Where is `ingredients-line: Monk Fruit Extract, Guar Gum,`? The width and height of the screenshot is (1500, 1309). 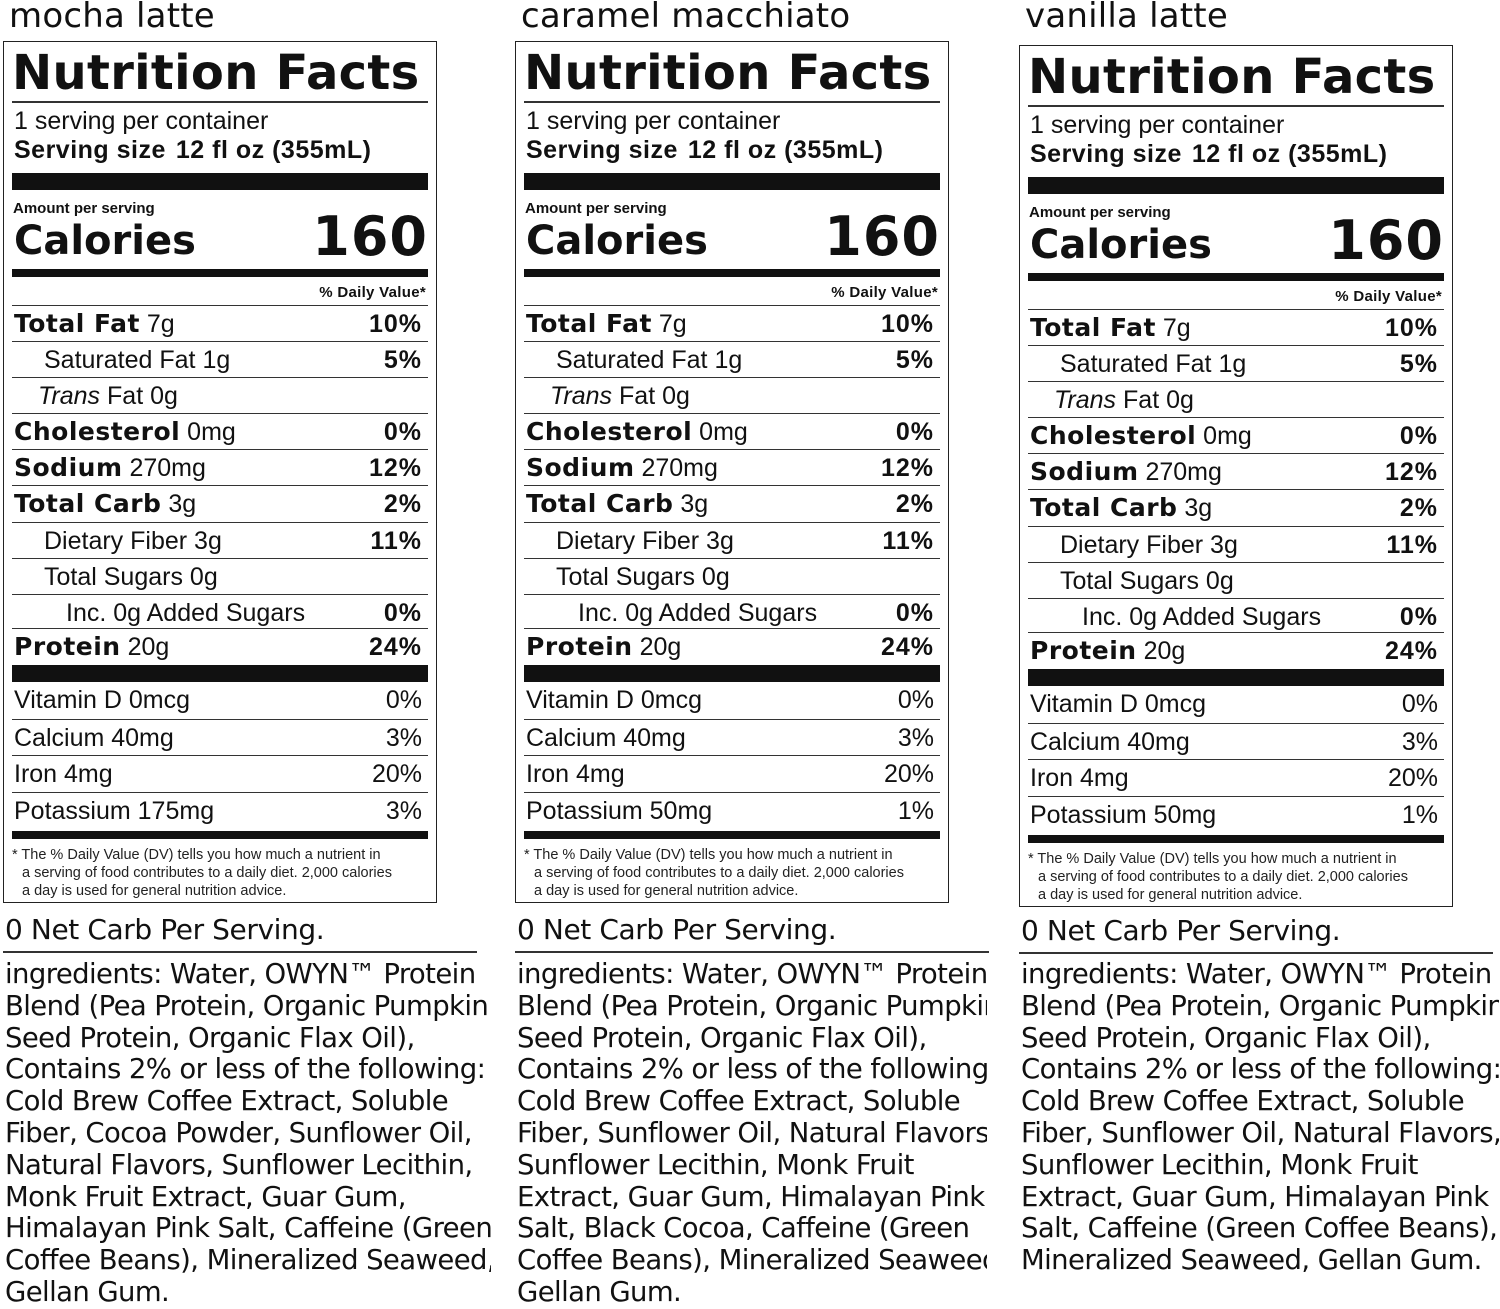
ingredients-line: Monk Fruit Extract, Guar Gum, is located at coordinates (205, 1196).